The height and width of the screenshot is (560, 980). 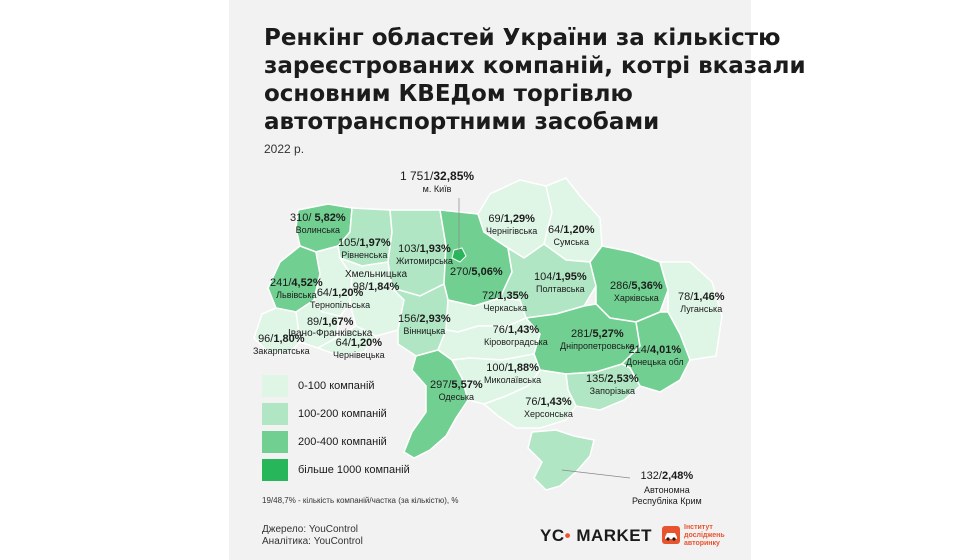 I want to click on region-luhanska, so click(x=691, y=311).